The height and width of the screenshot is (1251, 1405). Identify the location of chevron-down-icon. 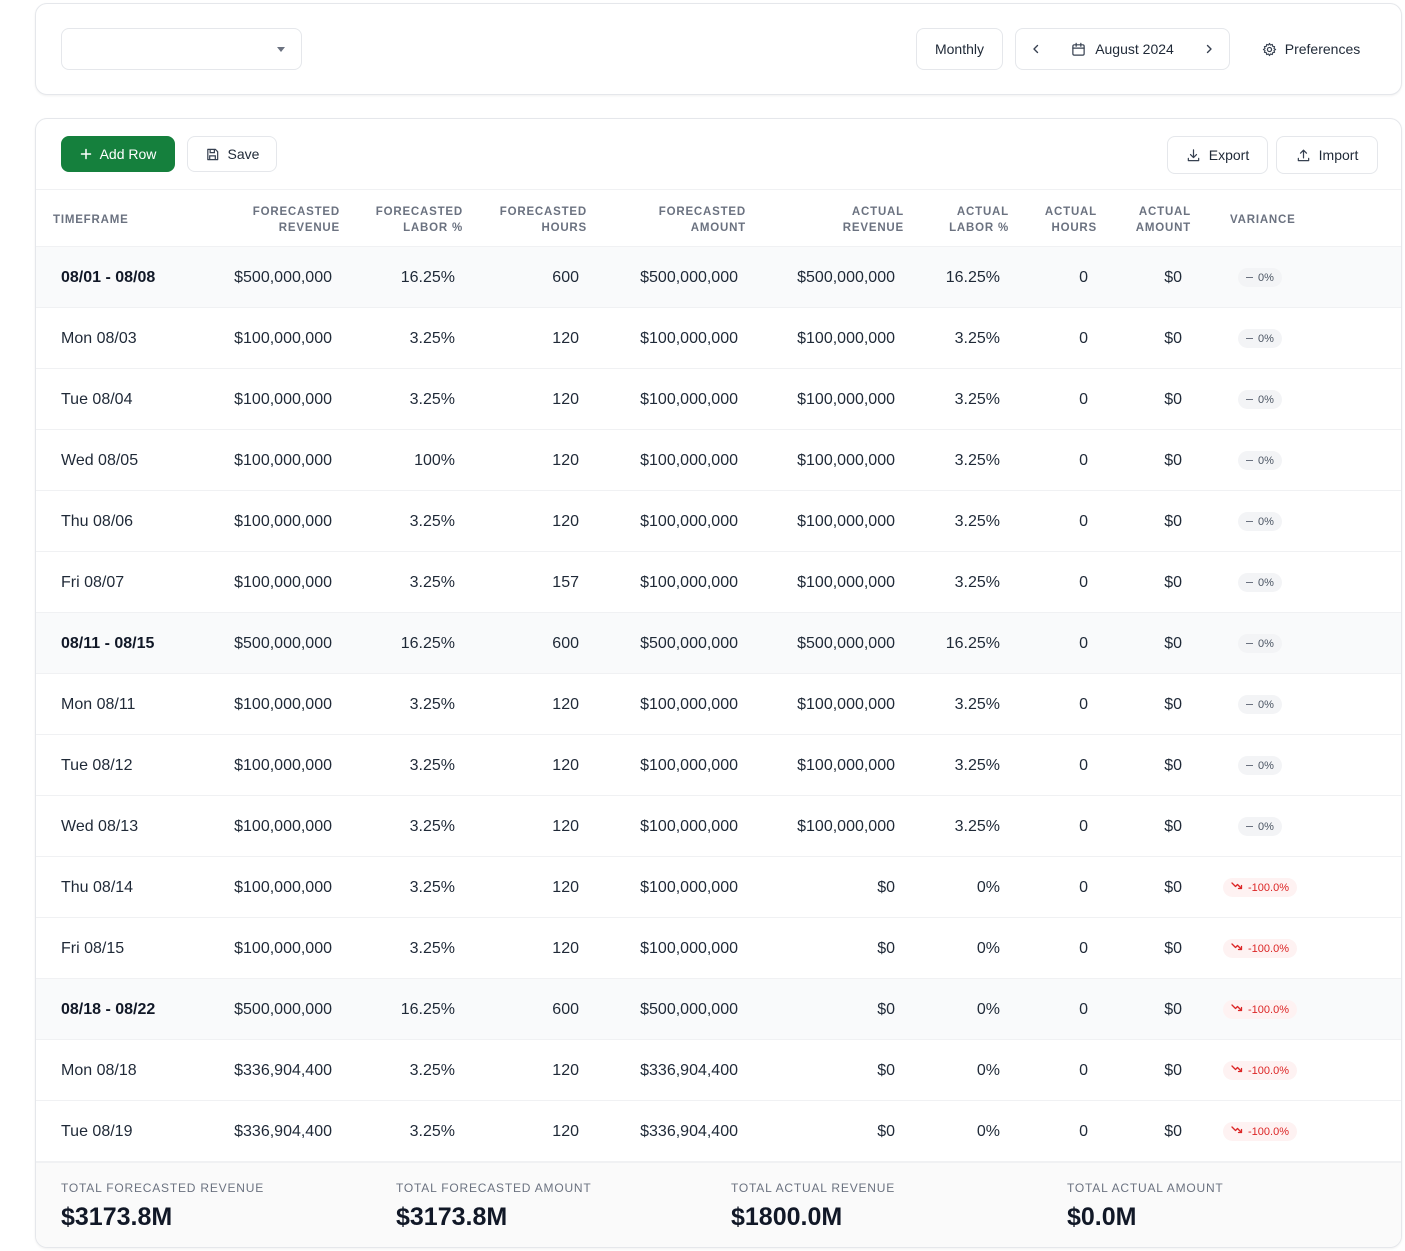
(281, 49).